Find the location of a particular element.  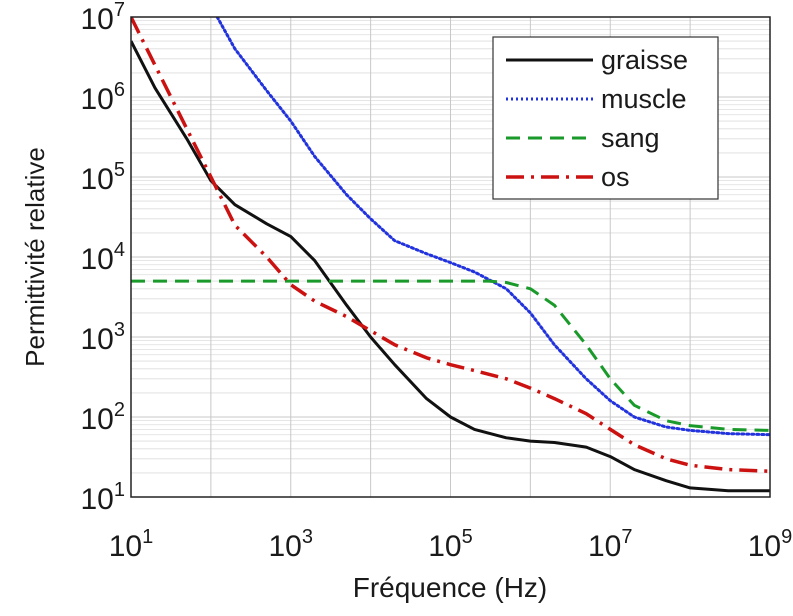

y-tick-label: 10¹ is located at coordinates (103, 497).